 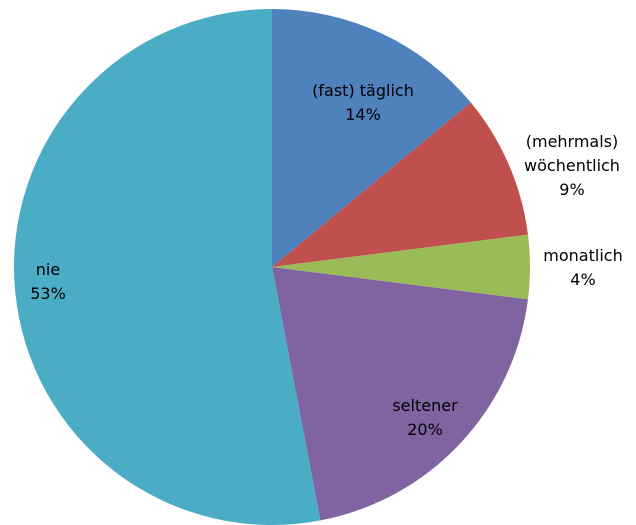 I want to click on category-label: (fast) täglich, so click(x=363, y=90).